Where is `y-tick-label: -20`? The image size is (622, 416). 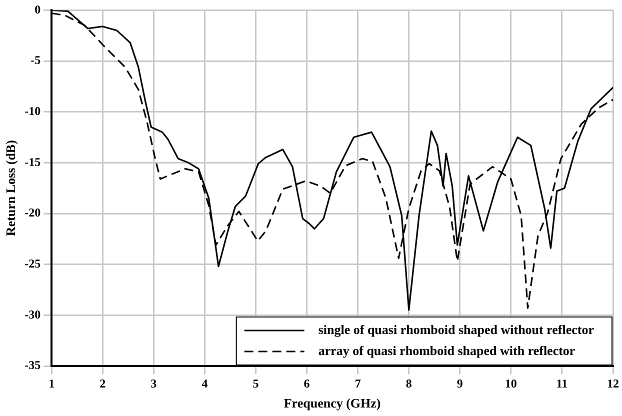
y-tick-label: -20 is located at coordinates (32, 213).